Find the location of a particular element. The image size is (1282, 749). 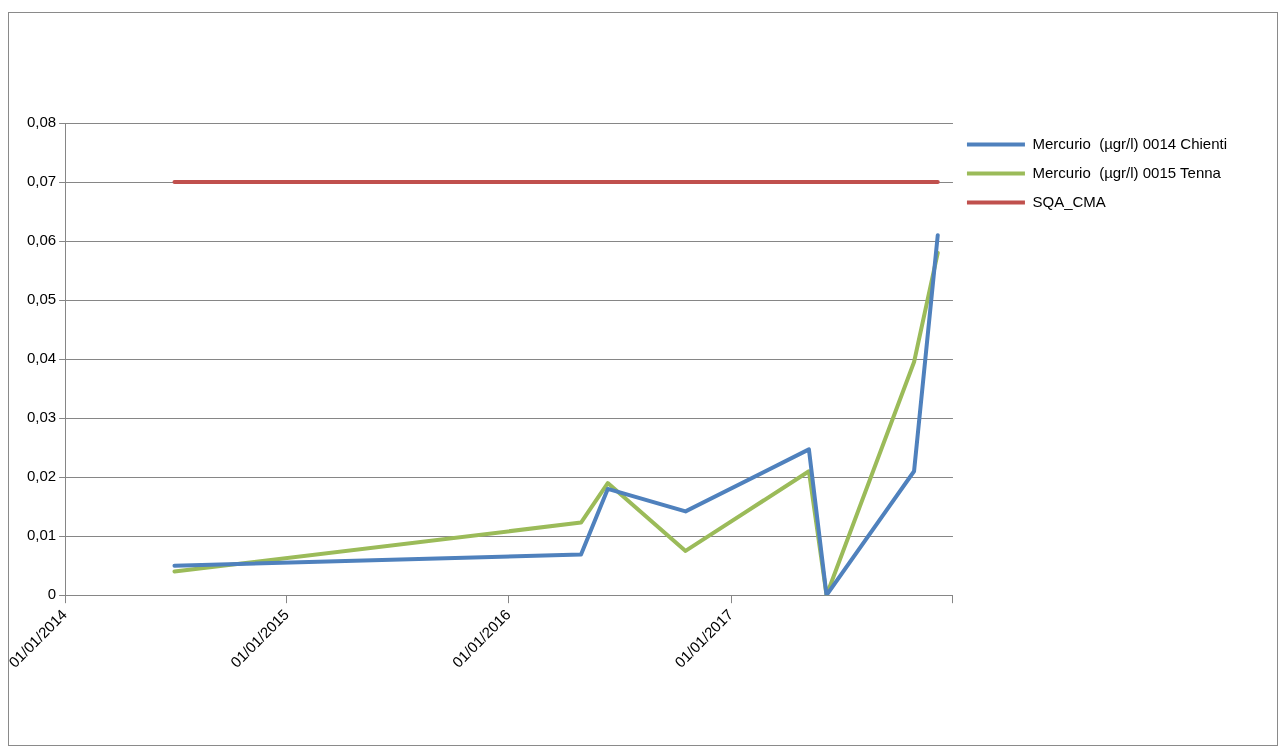

legend-label: Mercurio (µgr/l) 0015 Tenna is located at coordinates (1127, 172).